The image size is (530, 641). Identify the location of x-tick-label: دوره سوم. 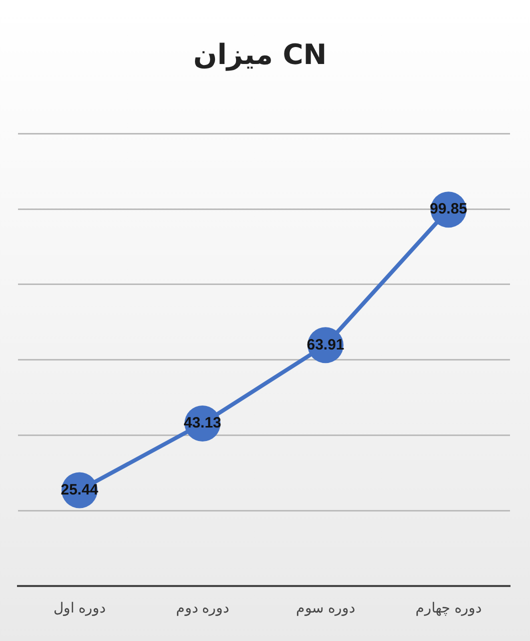
(325, 607).